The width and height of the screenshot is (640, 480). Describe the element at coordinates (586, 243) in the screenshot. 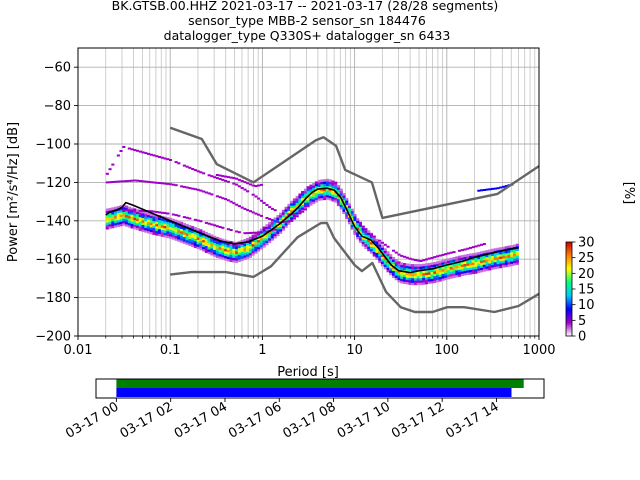

I see `colorbar-tick-label: 30` at that location.